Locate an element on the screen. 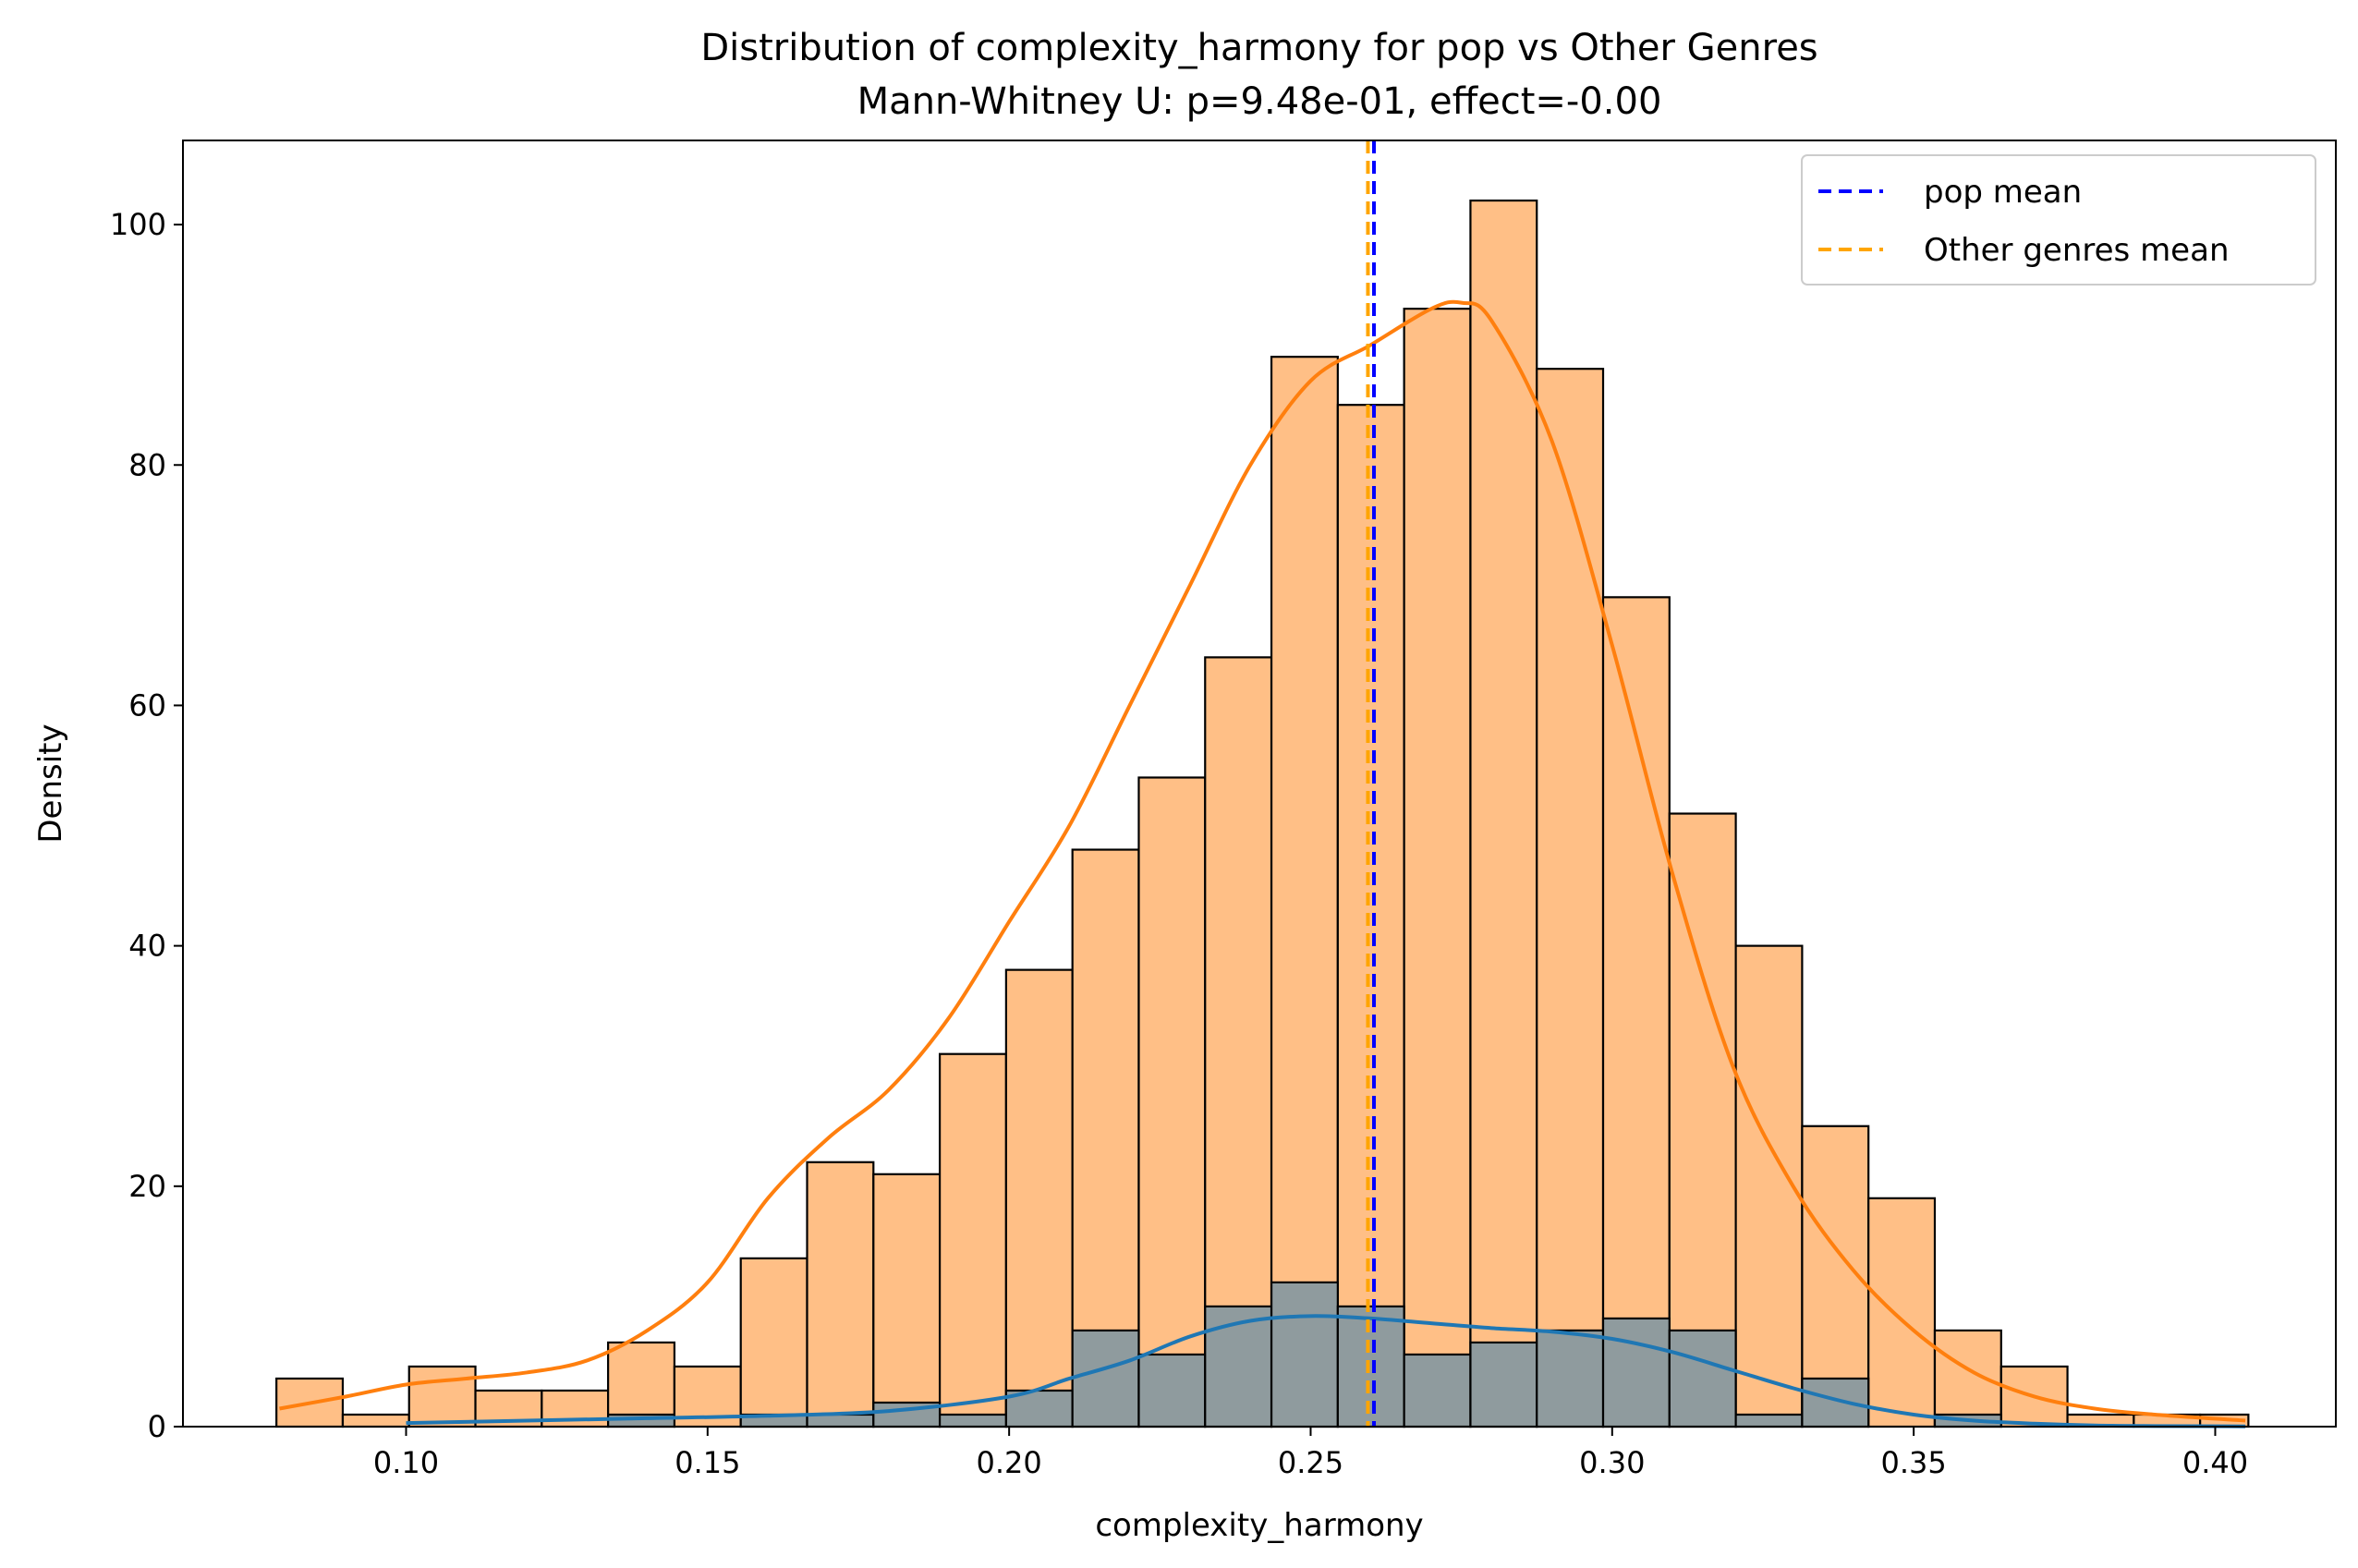 The height and width of the screenshot is (1568, 2358). y-tick-label: 60 is located at coordinates (147, 705).